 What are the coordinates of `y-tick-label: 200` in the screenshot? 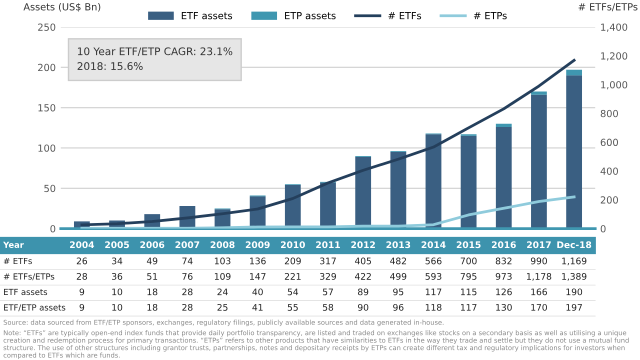 It's located at (47, 68).